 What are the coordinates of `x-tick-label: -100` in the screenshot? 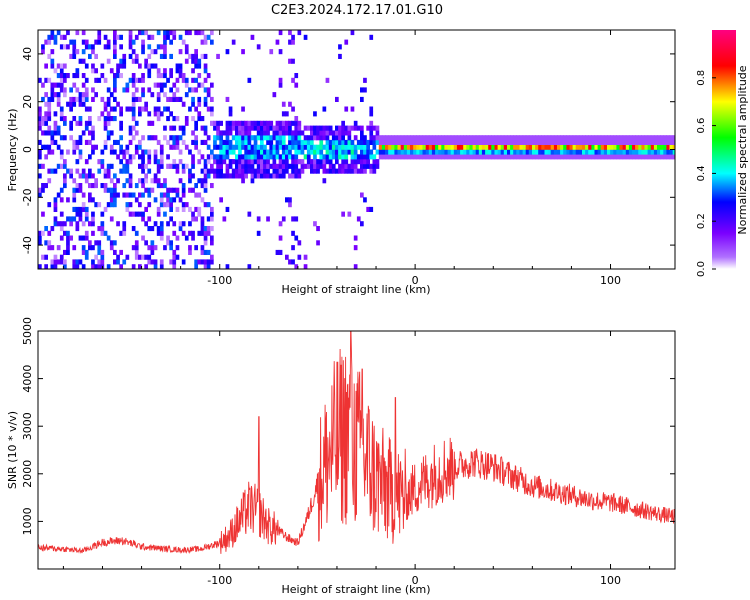 It's located at (219, 280).